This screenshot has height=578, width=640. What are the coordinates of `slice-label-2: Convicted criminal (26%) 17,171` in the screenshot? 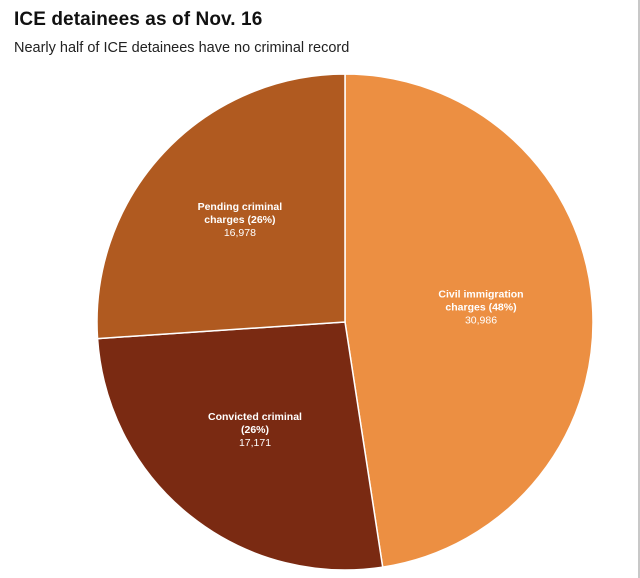 It's located at (255, 430).